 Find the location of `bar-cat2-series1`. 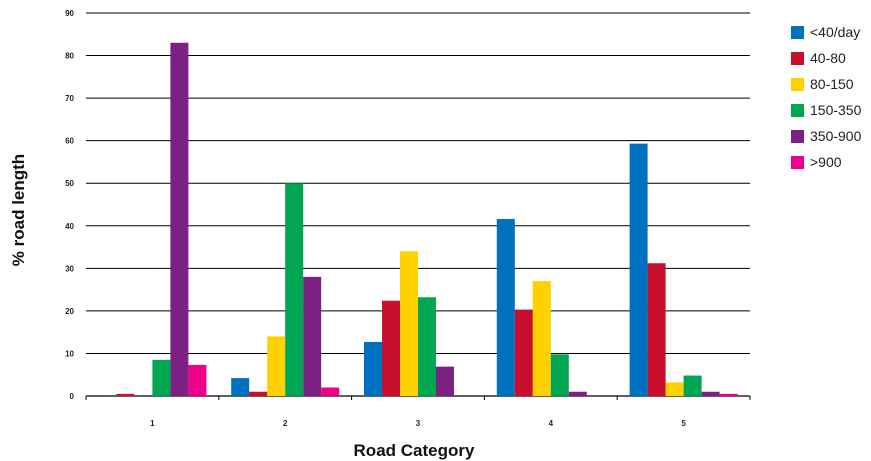

bar-cat2-series1 is located at coordinates (240, 387).